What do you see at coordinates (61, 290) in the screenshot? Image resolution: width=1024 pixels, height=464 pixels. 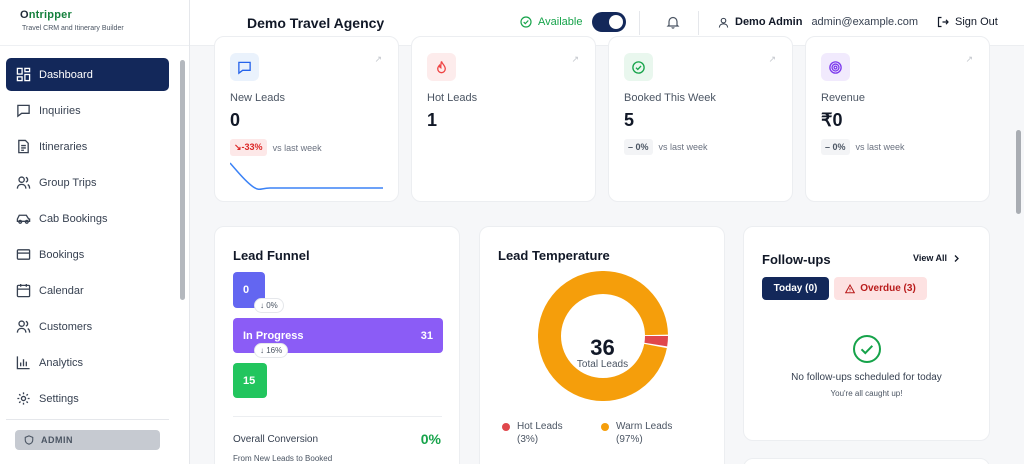 I see `sidebar-item-label: Calendar` at bounding box center [61, 290].